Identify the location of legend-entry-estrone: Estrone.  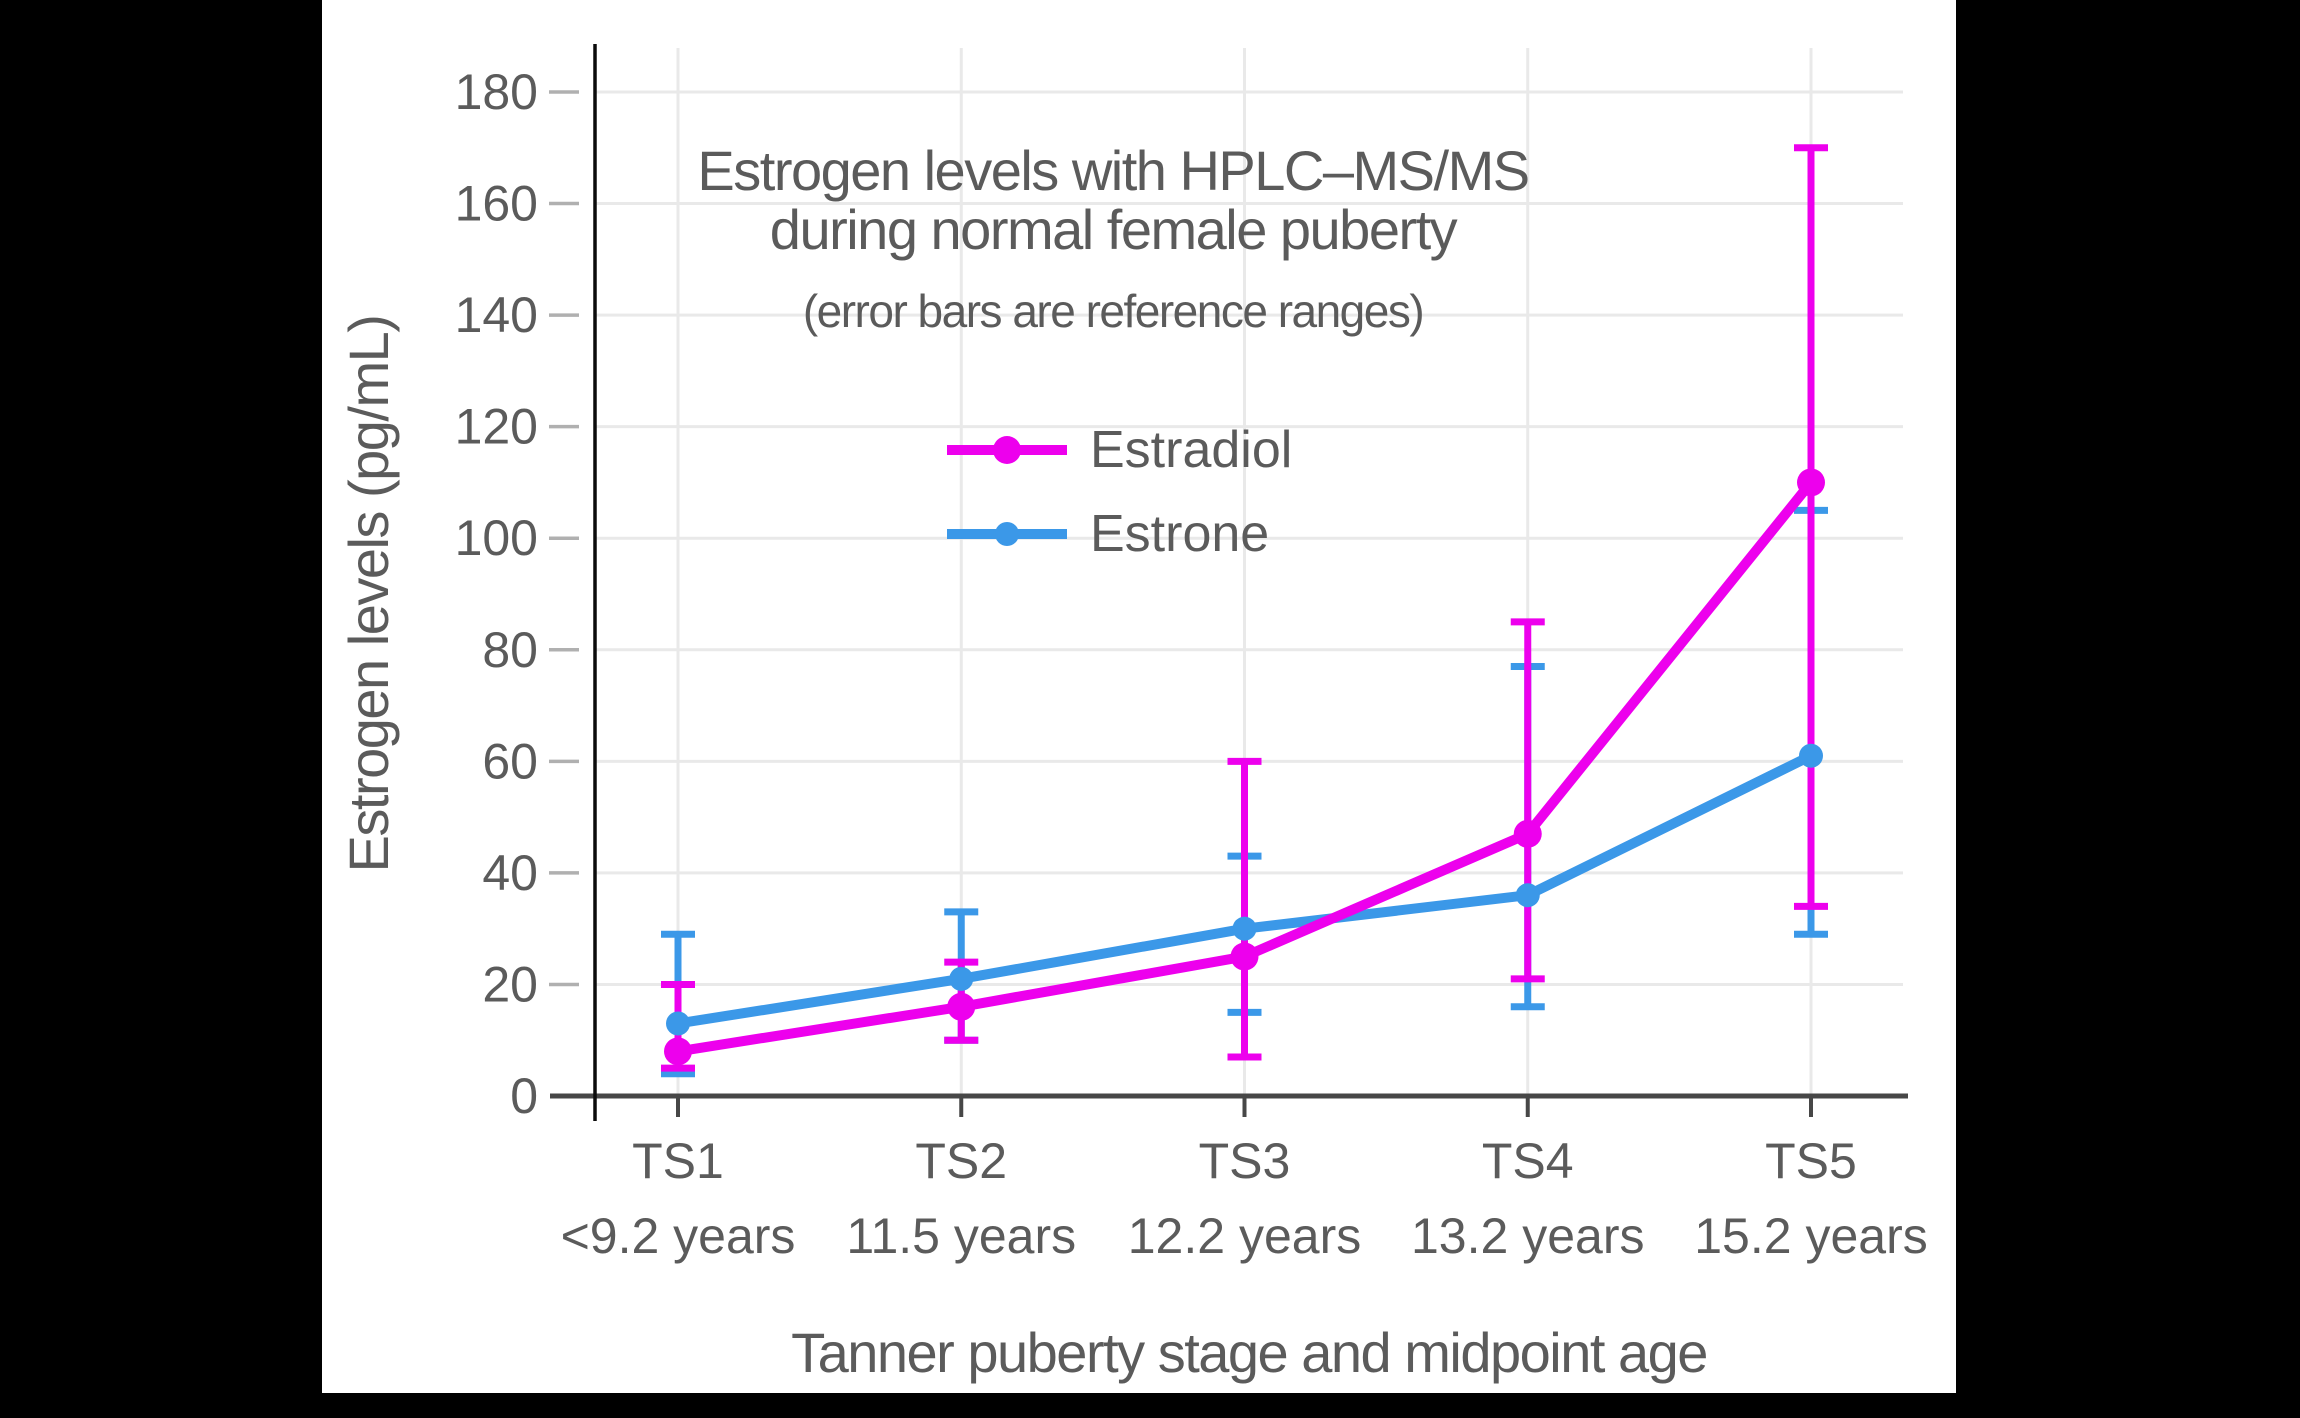
(1108, 534).